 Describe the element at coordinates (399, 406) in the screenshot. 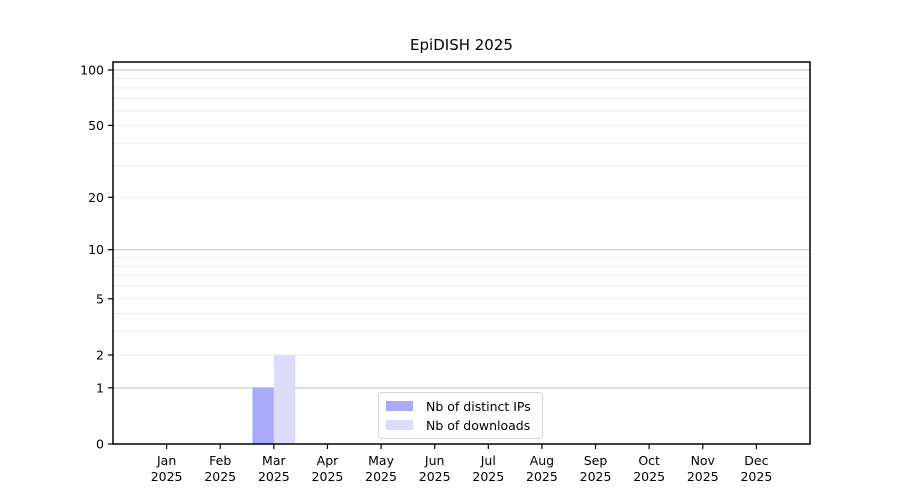

I see `legend-swatch-distinct-ips` at that location.